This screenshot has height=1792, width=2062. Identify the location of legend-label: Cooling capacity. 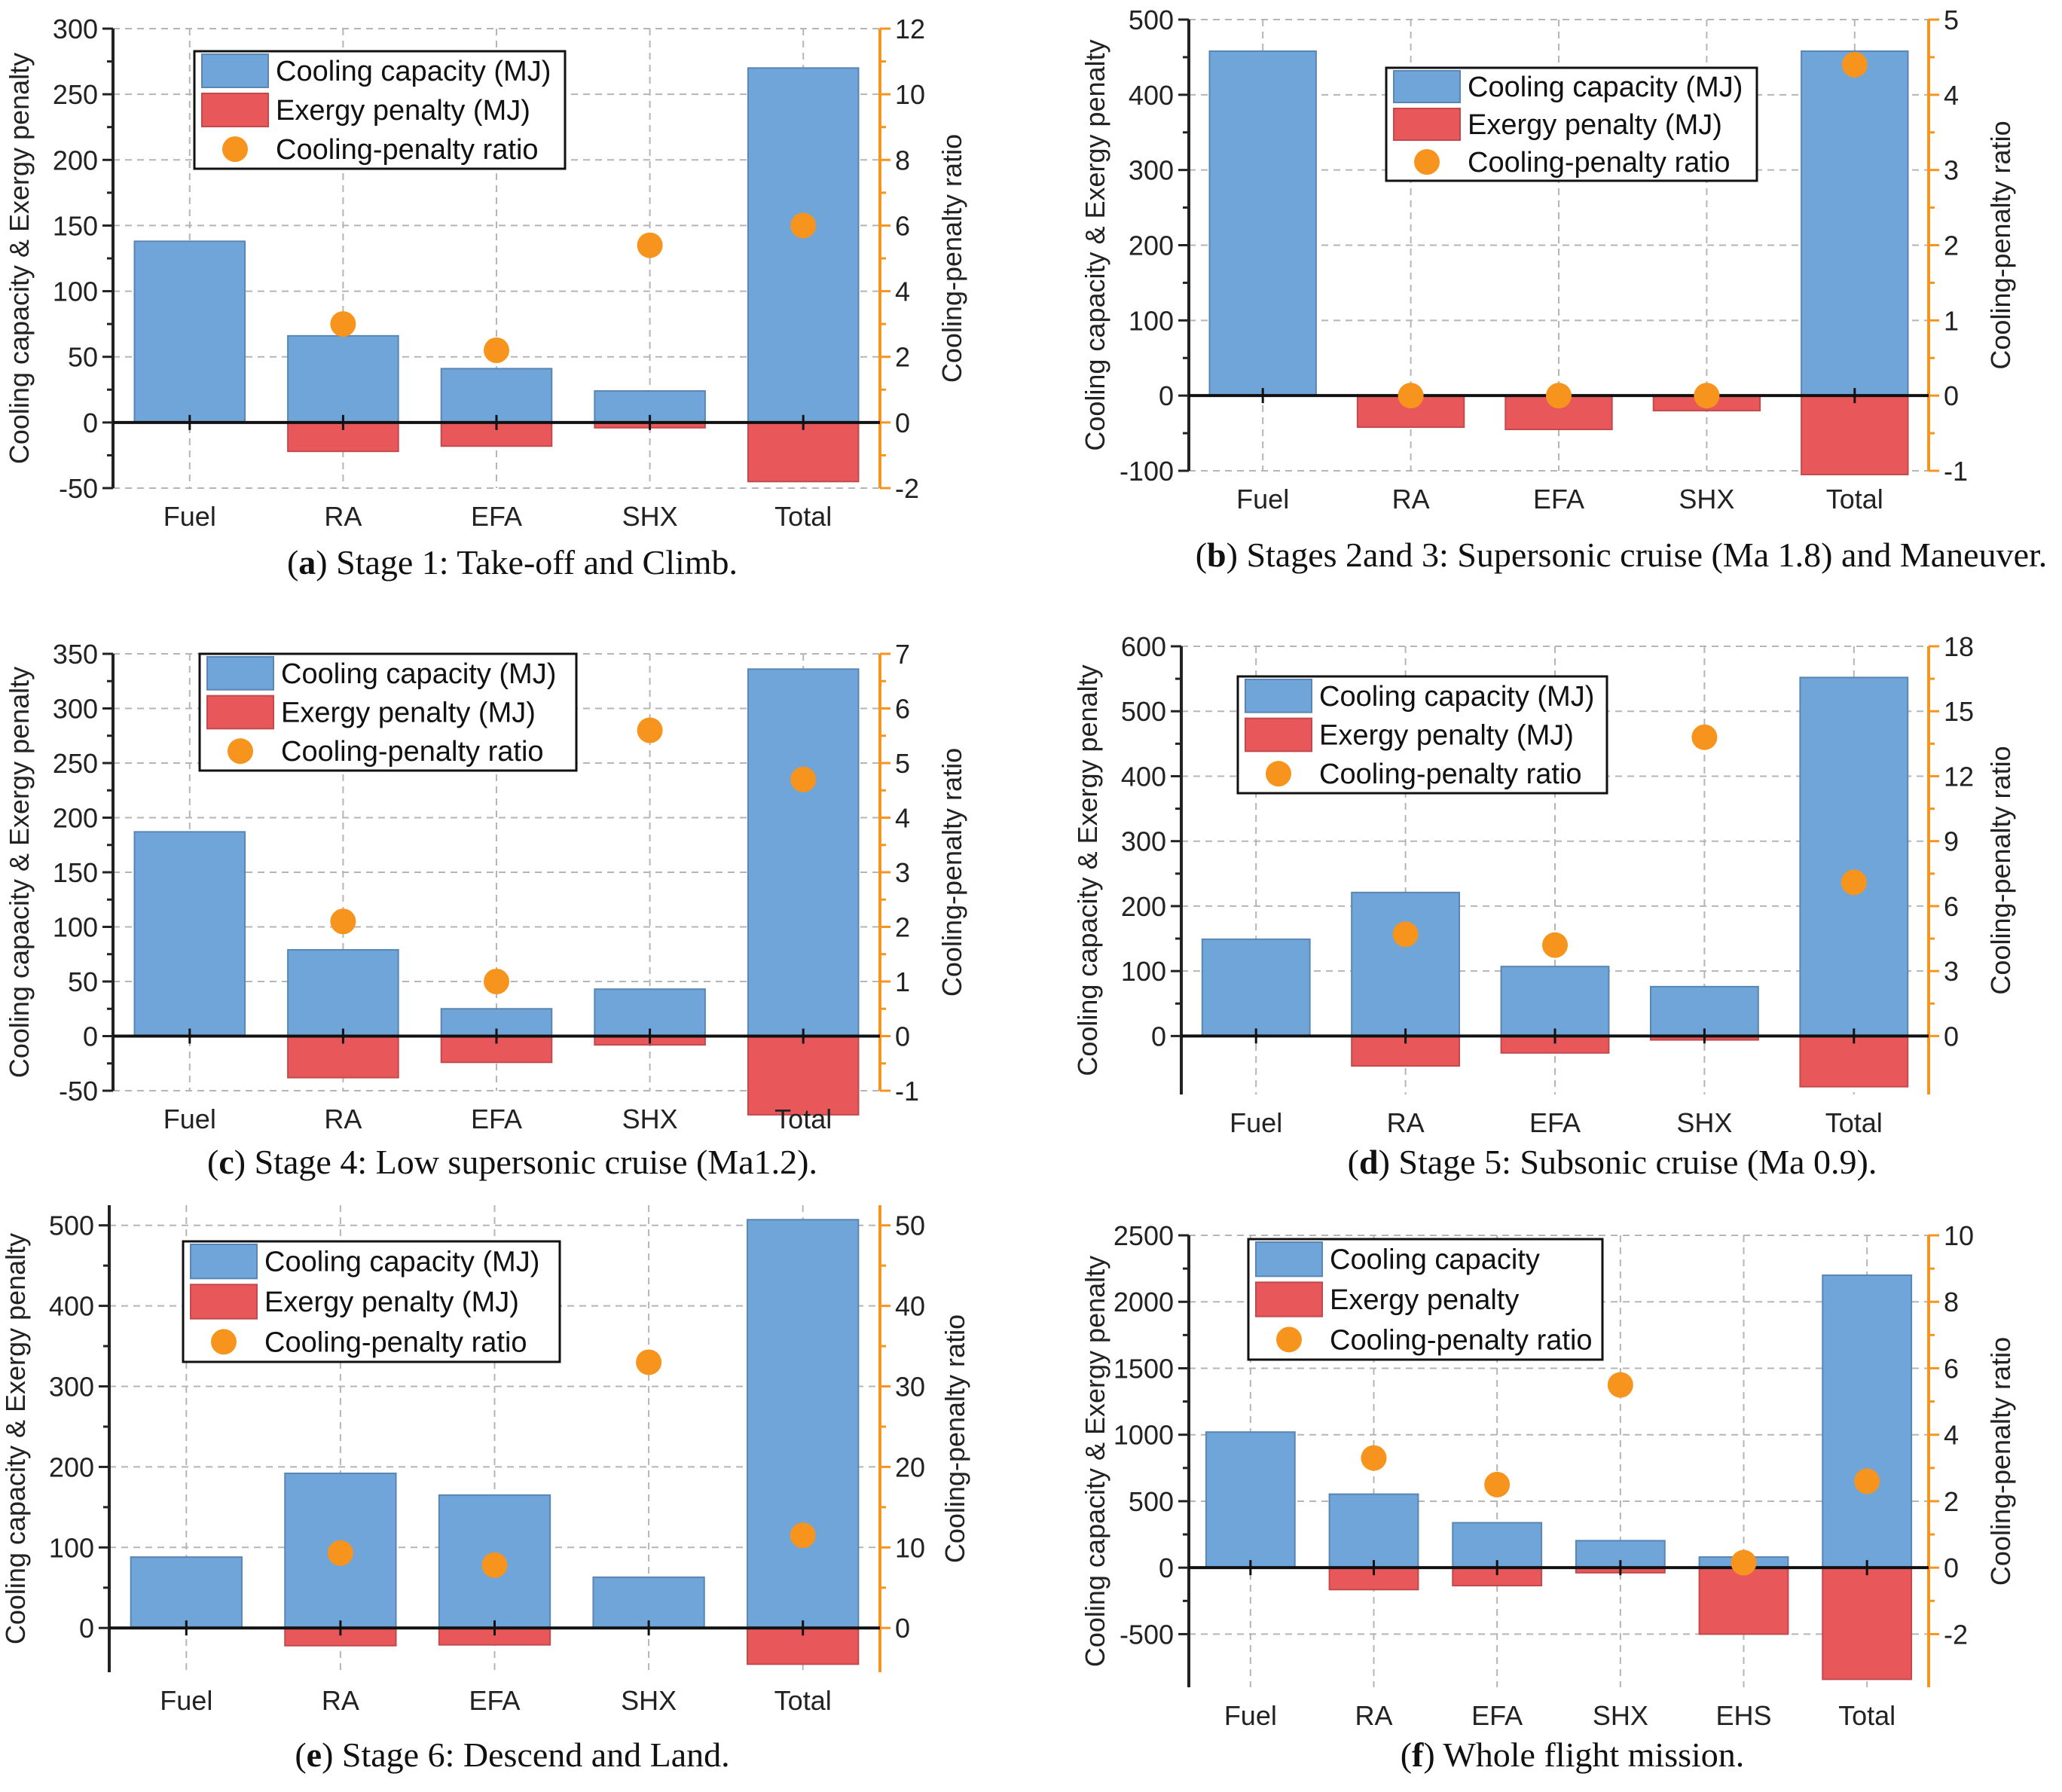
(1435, 1260).